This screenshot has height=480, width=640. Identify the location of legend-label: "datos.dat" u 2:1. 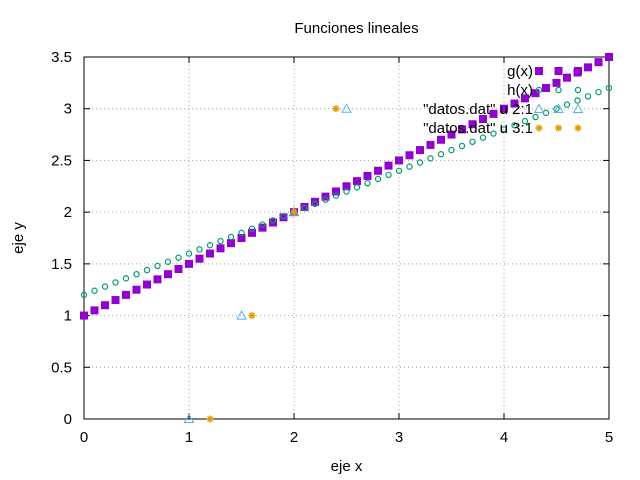
(478, 109).